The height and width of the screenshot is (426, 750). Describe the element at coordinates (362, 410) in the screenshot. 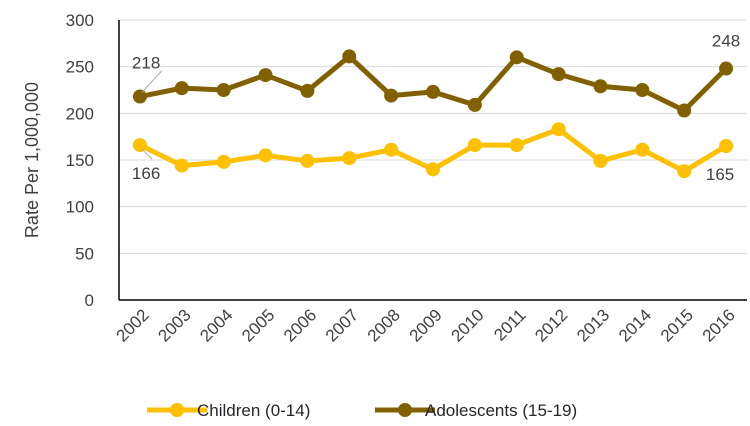

I see `legend: Children (0-14) Adolescents (15-19)` at that location.